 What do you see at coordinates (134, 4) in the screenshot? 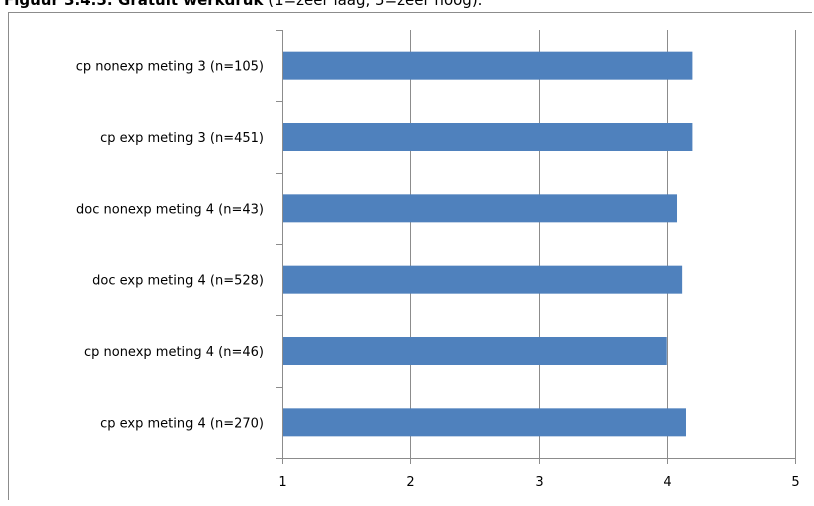
I see `figure-caption-title: Figuur 3.4.5: Gratuit werkdruk` at bounding box center [134, 4].